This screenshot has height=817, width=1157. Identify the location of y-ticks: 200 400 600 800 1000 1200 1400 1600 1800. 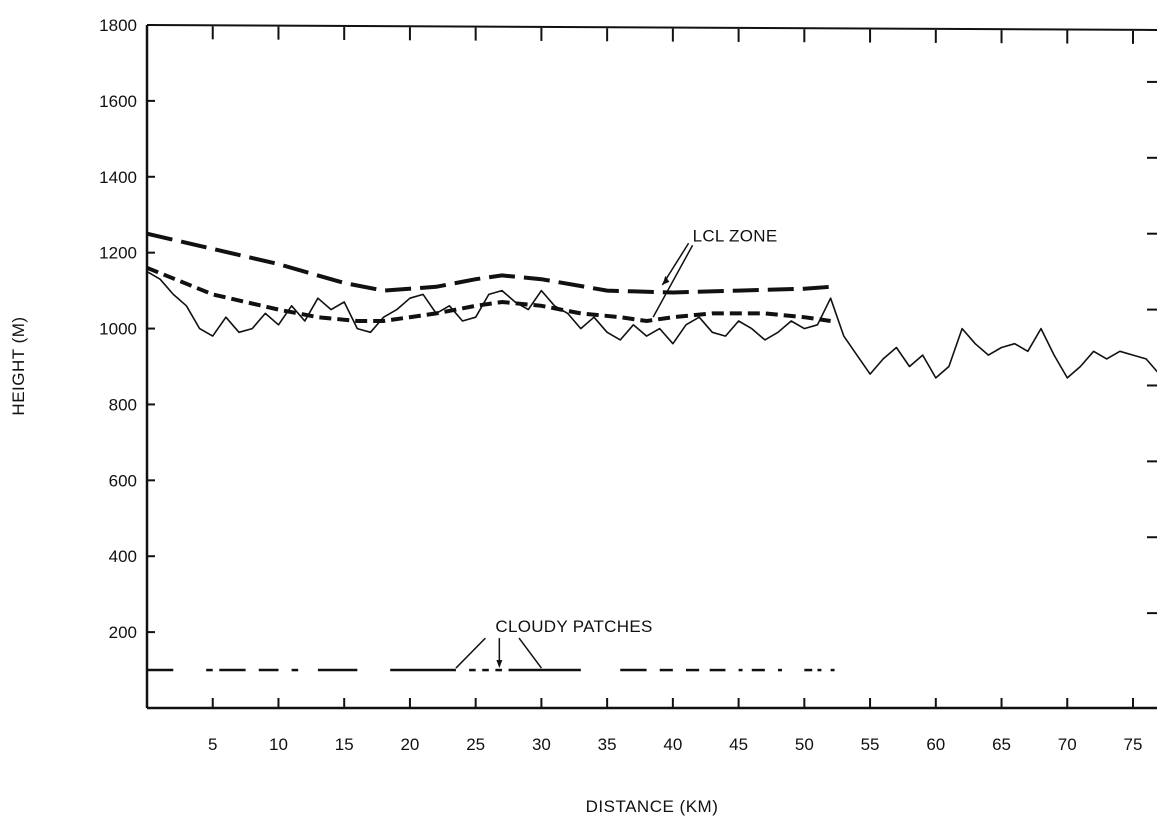
(127, 329).